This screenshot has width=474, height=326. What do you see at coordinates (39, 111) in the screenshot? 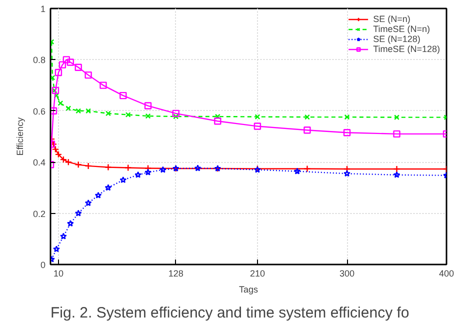
I see `y-tick-label: 0.6` at bounding box center [39, 111].